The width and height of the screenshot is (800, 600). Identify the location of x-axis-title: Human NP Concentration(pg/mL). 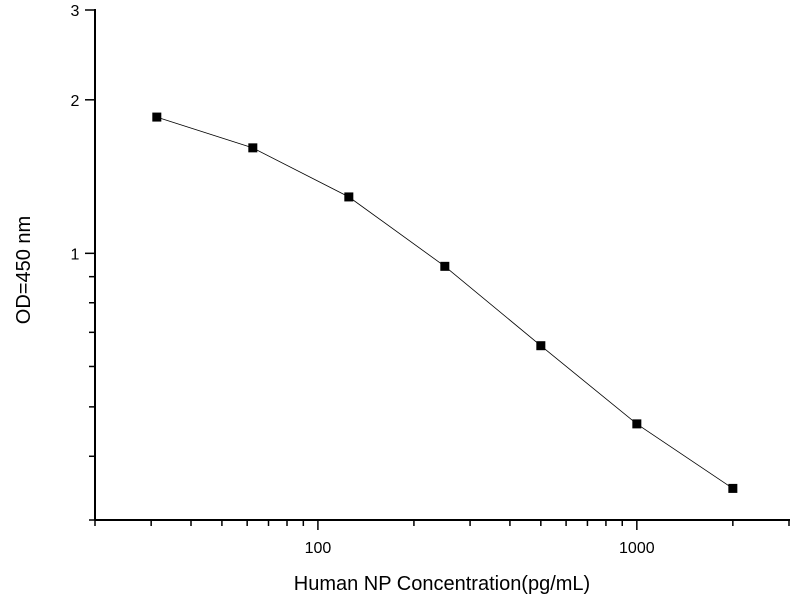
(442, 584).